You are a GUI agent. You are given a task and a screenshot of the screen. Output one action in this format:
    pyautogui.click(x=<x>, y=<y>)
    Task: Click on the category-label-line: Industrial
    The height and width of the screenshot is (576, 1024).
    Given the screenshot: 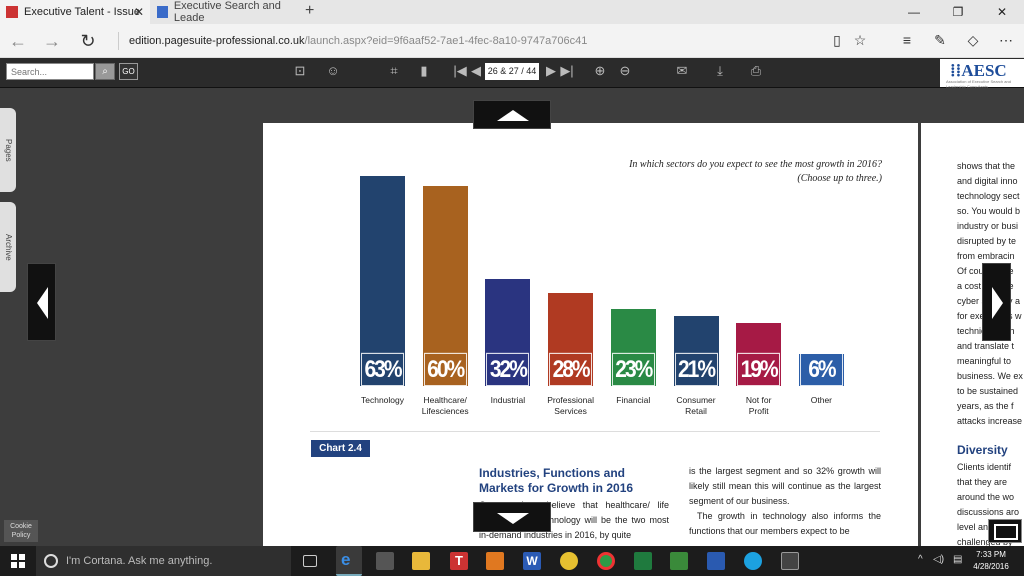 What is the action you would take?
    pyautogui.click(x=508, y=400)
    